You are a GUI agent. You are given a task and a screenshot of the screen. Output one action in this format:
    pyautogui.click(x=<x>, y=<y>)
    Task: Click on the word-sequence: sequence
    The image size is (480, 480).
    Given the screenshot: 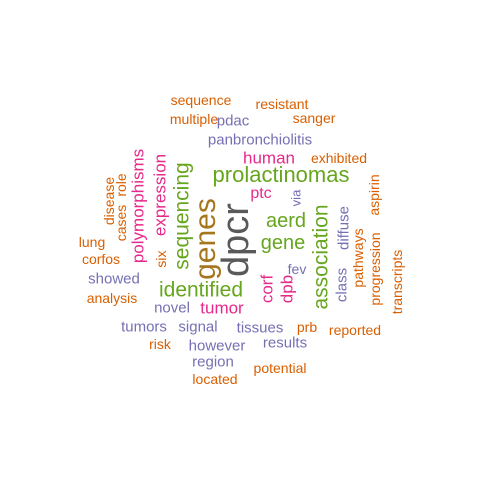 What is the action you would take?
    pyautogui.click(x=201, y=100)
    